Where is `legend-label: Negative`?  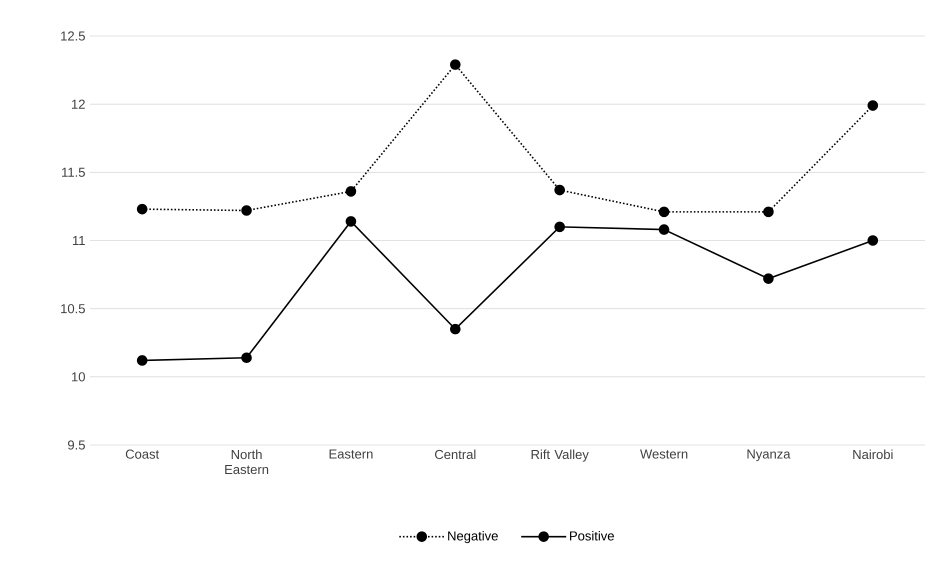 legend-label: Negative is located at coordinates (473, 537).